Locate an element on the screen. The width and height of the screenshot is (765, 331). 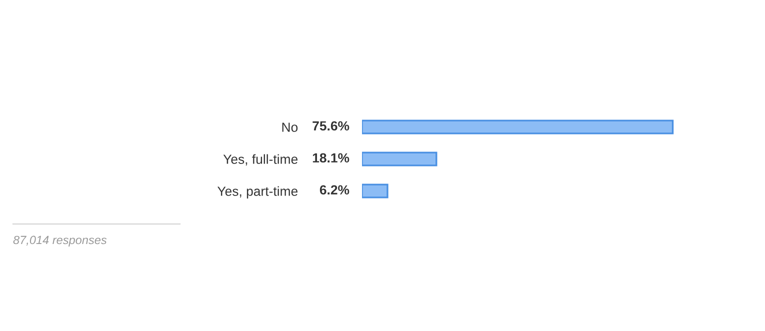
y-tick-label: No is located at coordinates (290, 127).